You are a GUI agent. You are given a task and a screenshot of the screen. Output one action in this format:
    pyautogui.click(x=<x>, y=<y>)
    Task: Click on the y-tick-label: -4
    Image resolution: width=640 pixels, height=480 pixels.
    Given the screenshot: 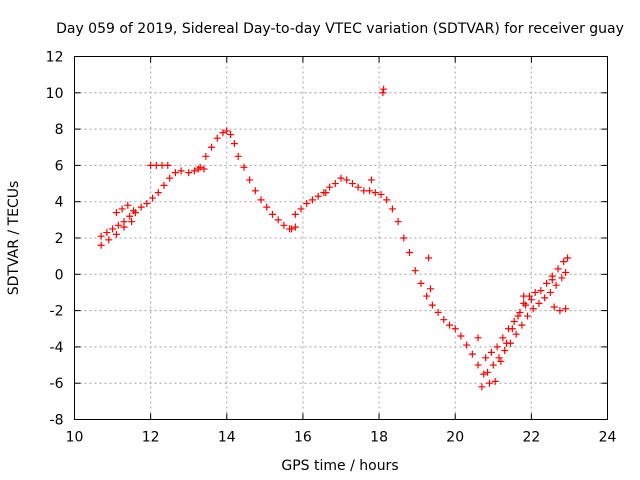 What is the action you would take?
    pyautogui.click(x=57, y=348)
    